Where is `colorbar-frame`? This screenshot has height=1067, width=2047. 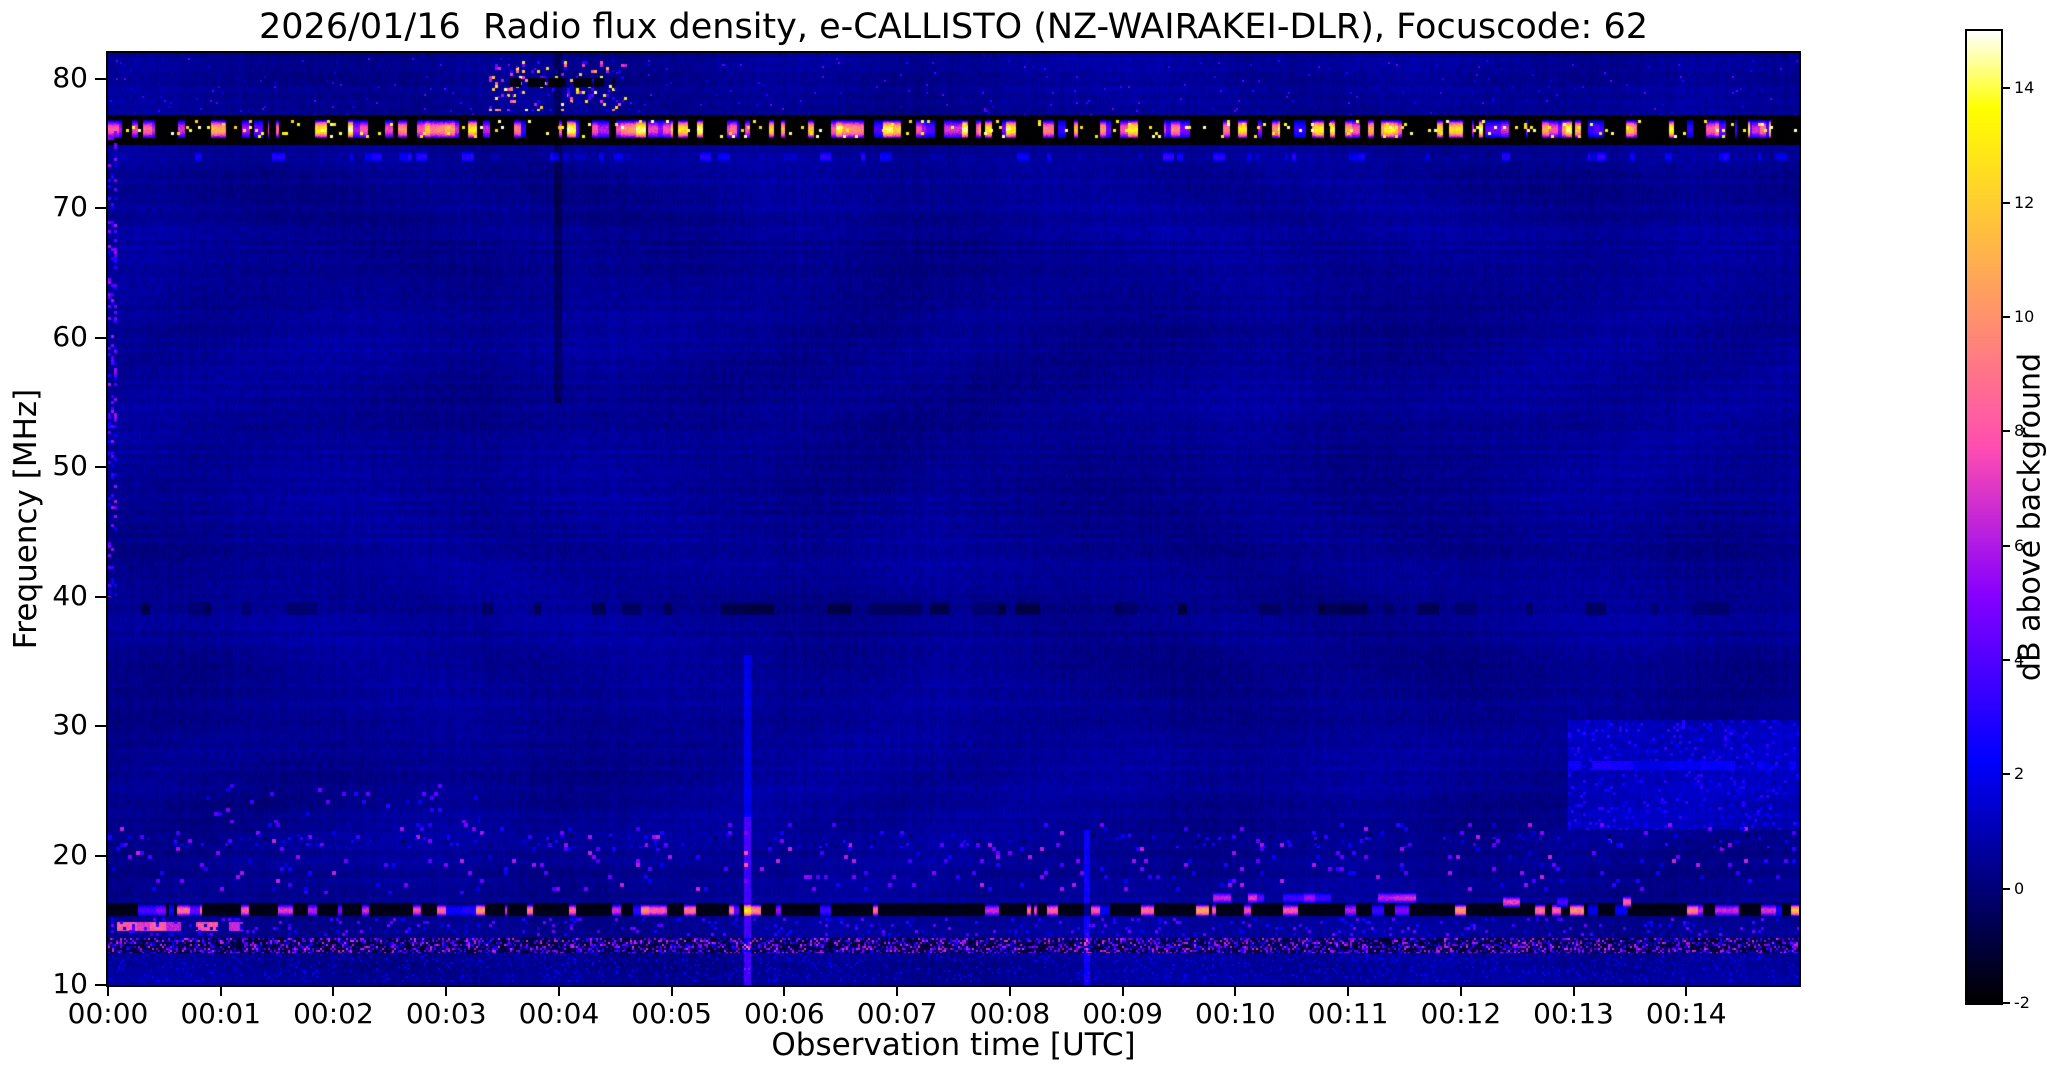 colorbar-frame is located at coordinates (1984, 517).